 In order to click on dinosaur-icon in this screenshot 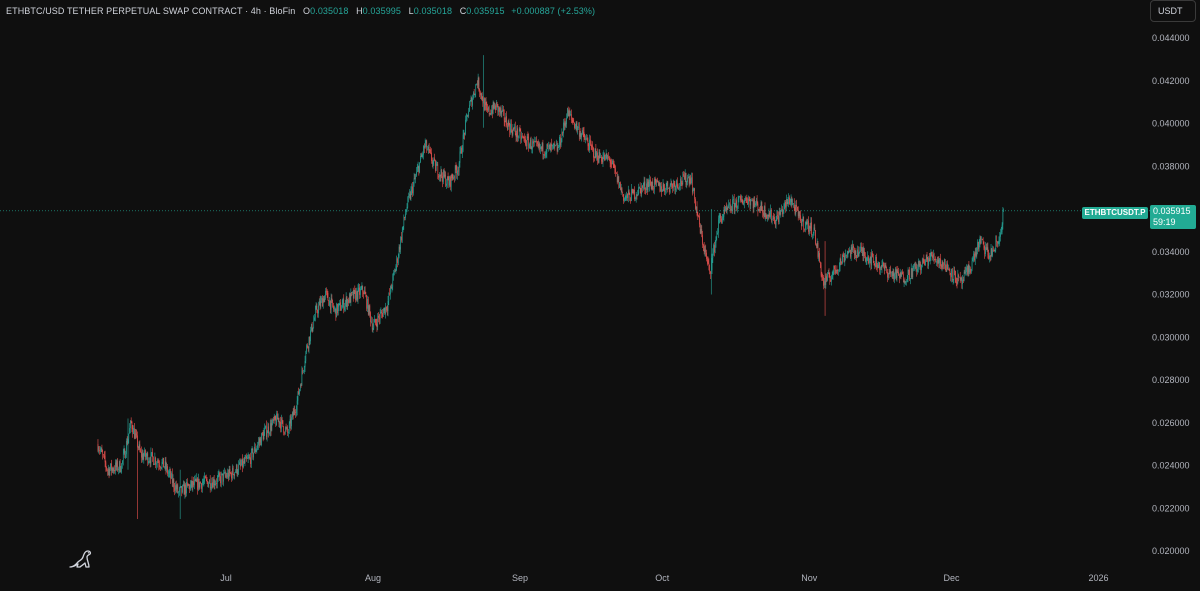, I will do `click(81, 559)`.